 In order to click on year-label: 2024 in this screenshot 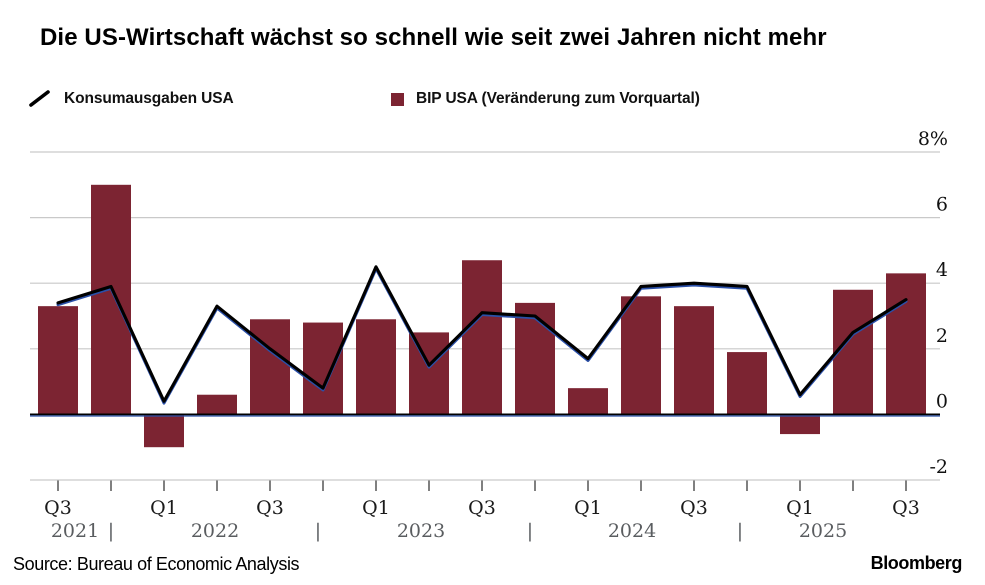, I will do `click(632, 531)`.